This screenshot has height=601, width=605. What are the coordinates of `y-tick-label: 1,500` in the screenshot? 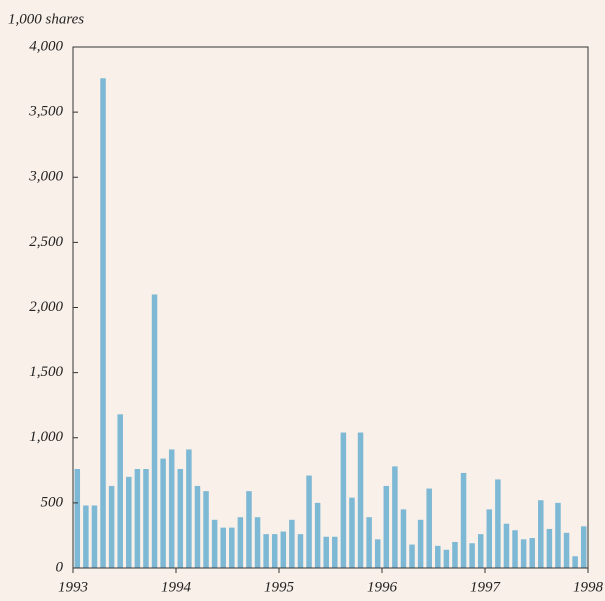 It's located at (46, 372).